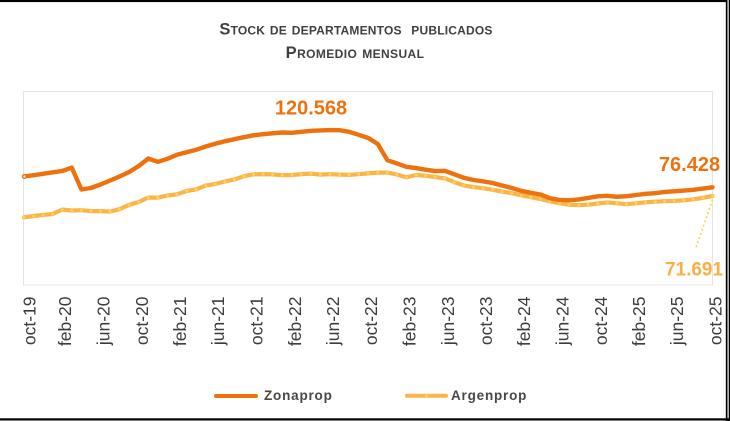  What do you see at coordinates (639, 322) in the screenshot?
I see `svg-text: feb-25` at bounding box center [639, 322].